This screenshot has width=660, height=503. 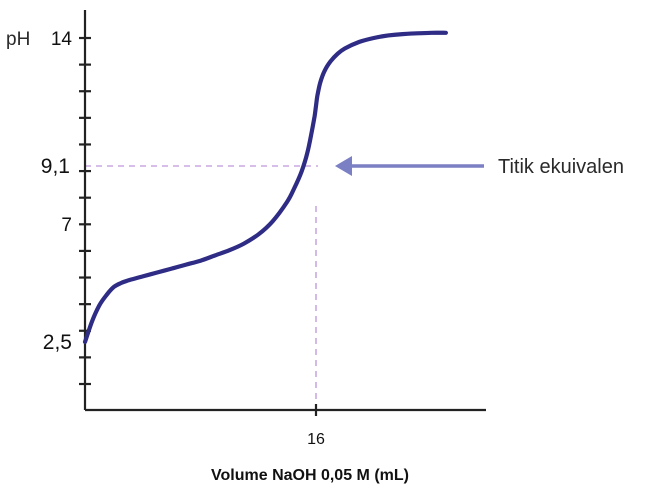 I want to click on y-tick-label: 7, so click(x=66, y=225).